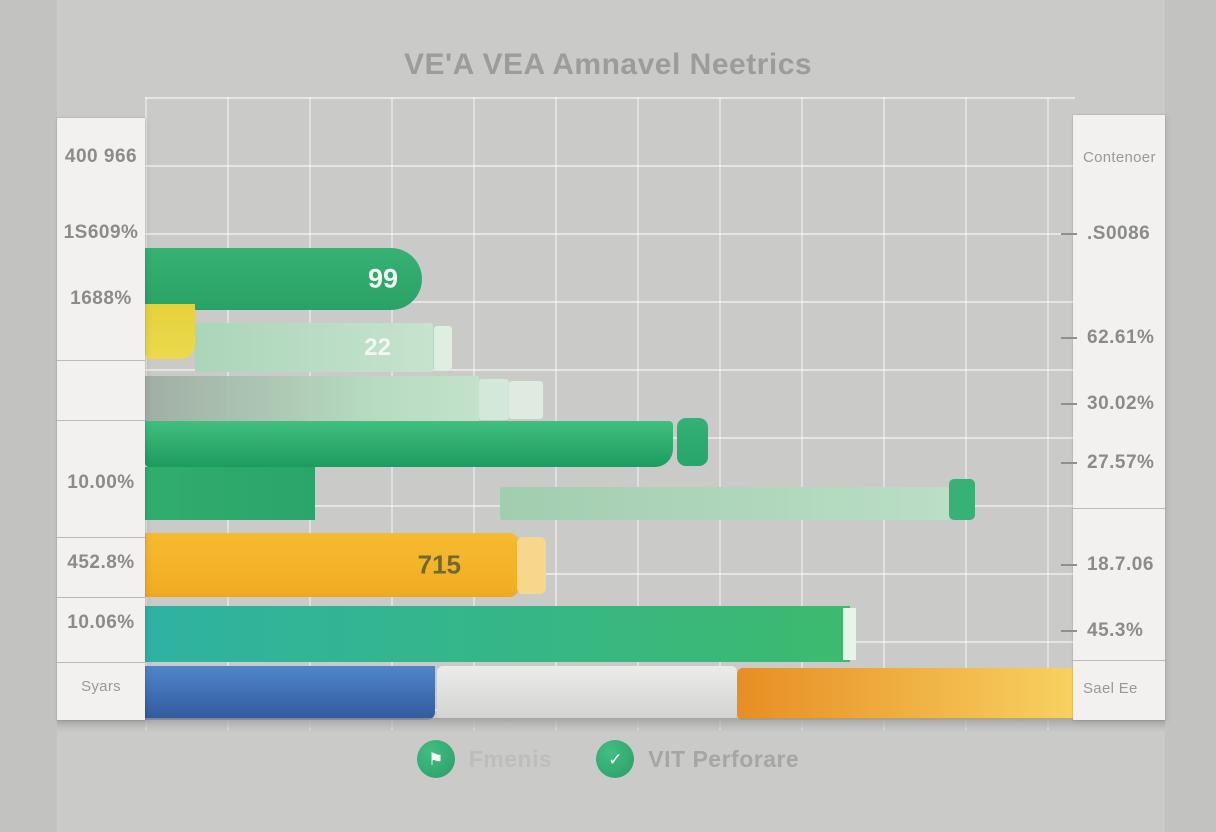 Image resolution: width=1216 pixels, height=832 pixels. What do you see at coordinates (377, 347) in the screenshot?
I see `bar-value-label: 22` at bounding box center [377, 347].